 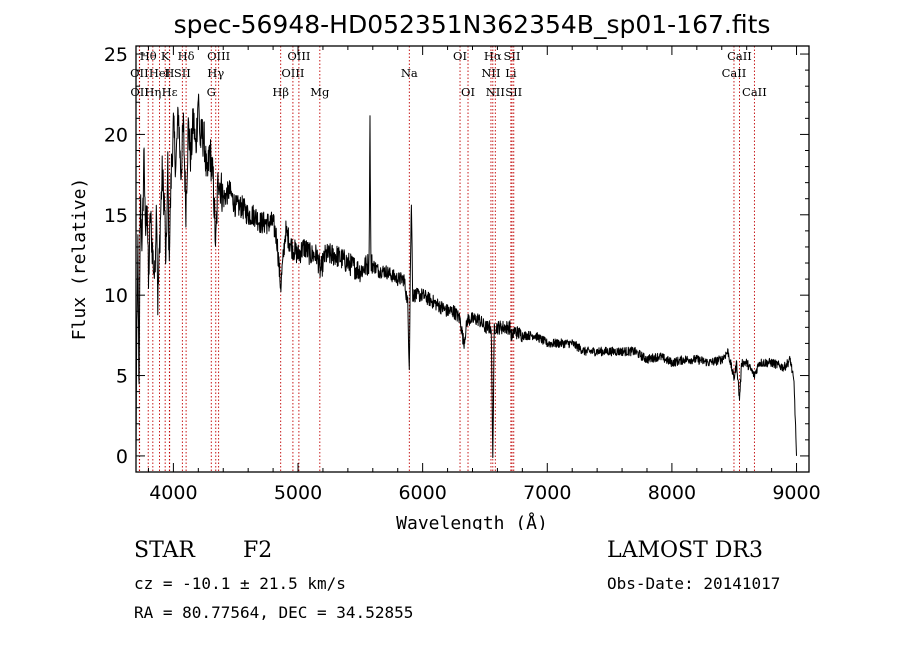 What do you see at coordinates (280, 92) in the screenshot?
I see `line-marker-label: Hβ` at bounding box center [280, 92].